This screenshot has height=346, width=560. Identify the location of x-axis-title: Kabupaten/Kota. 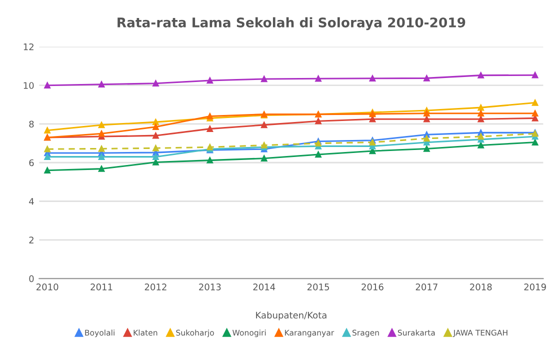
(291, 316).